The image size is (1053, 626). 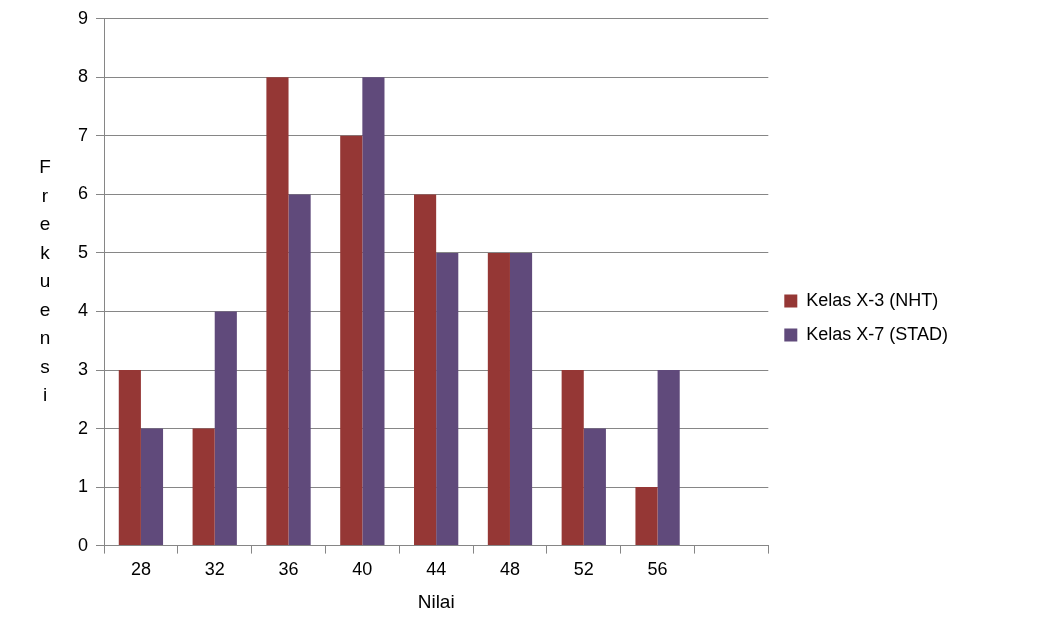 I want to click on y-tick-label: 8, so click(x=83, y=76).